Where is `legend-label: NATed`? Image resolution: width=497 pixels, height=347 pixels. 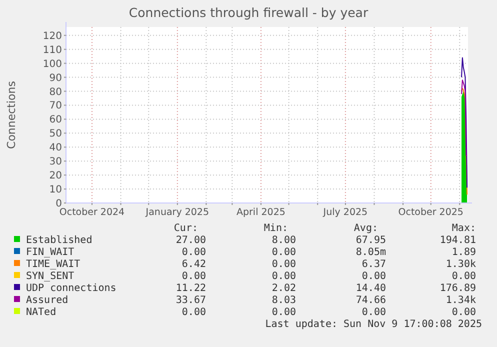
legend-label: NATed is located at coordinates (41, 312).